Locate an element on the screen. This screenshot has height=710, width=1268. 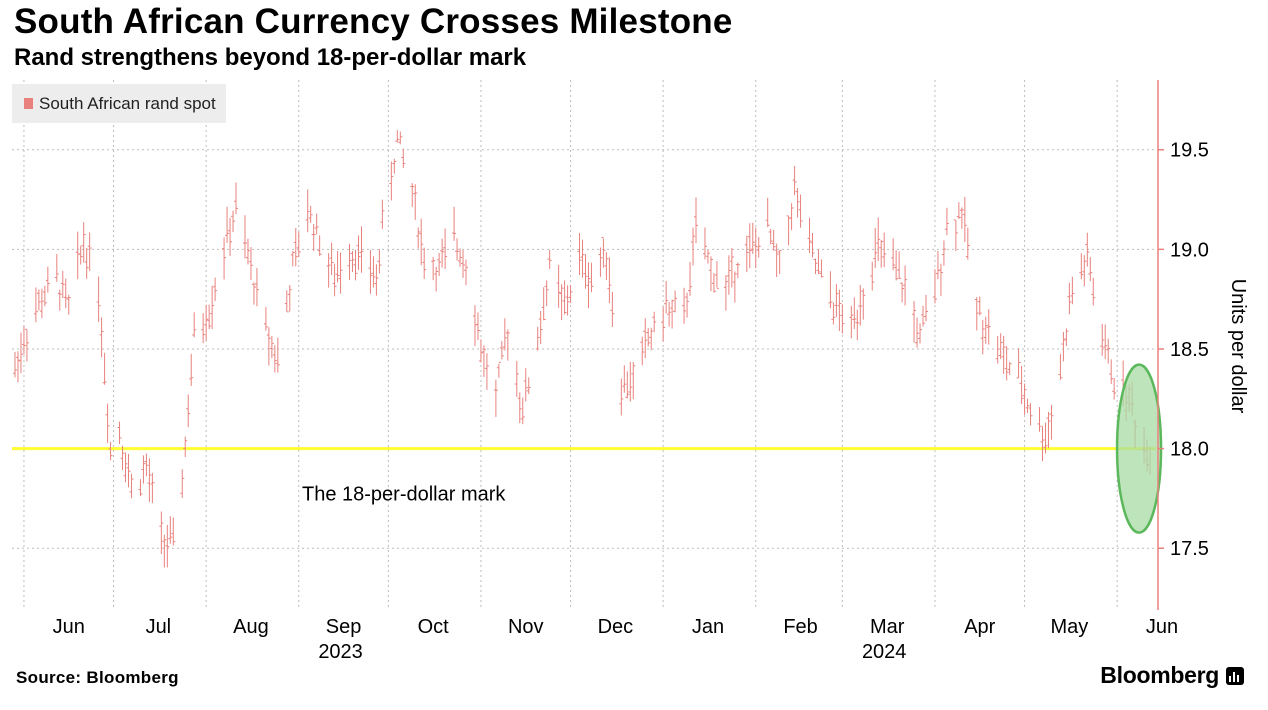
threshold-label: The 18-per-dollar mark is located at coordinates (404, 495).